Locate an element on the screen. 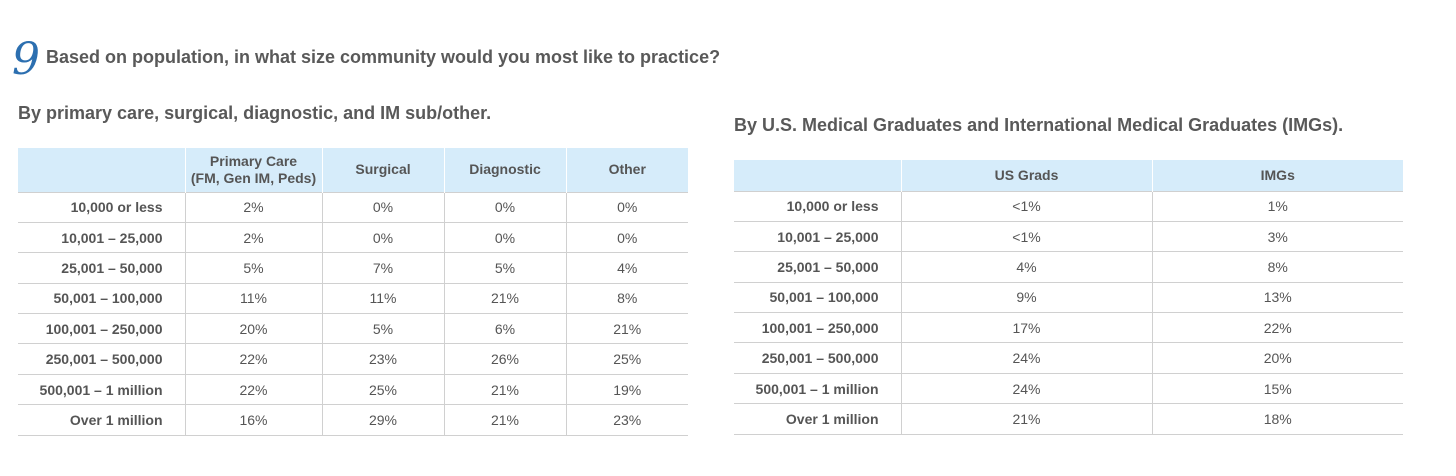  table-row: 10,000 or less <1% 1% is located at coordinates (1068, 206).